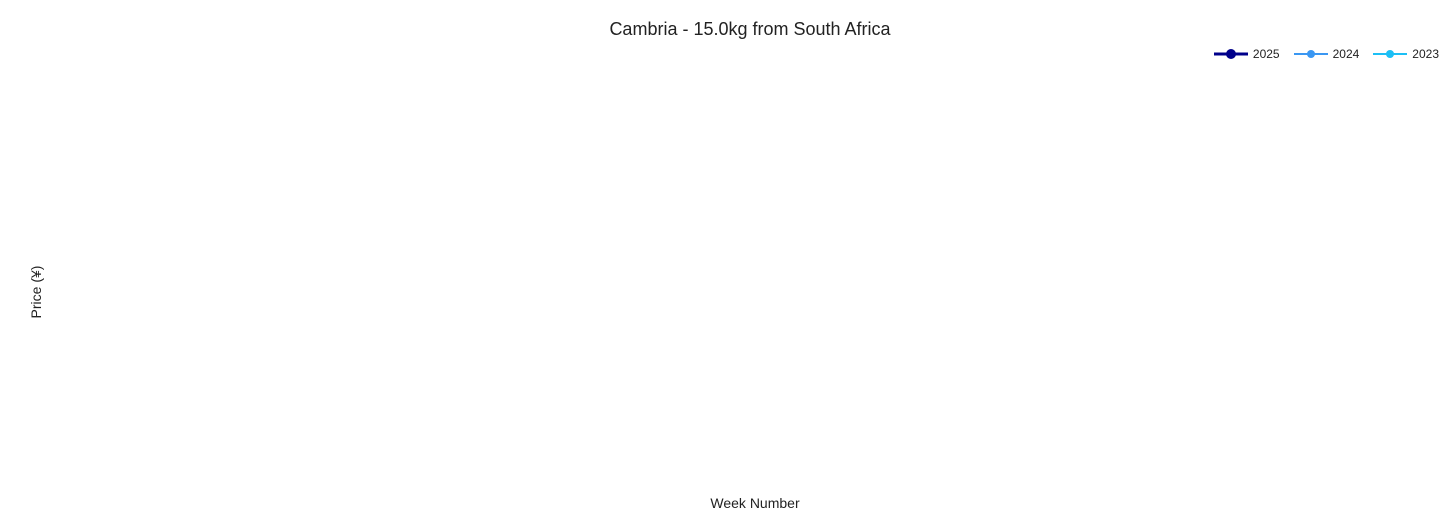 This screenshot has width=1453, height=527. What do you see at coordinates (66, 463) in the screenshot?
I see `y-tick-label: 100` at bounding box center [66, 463].